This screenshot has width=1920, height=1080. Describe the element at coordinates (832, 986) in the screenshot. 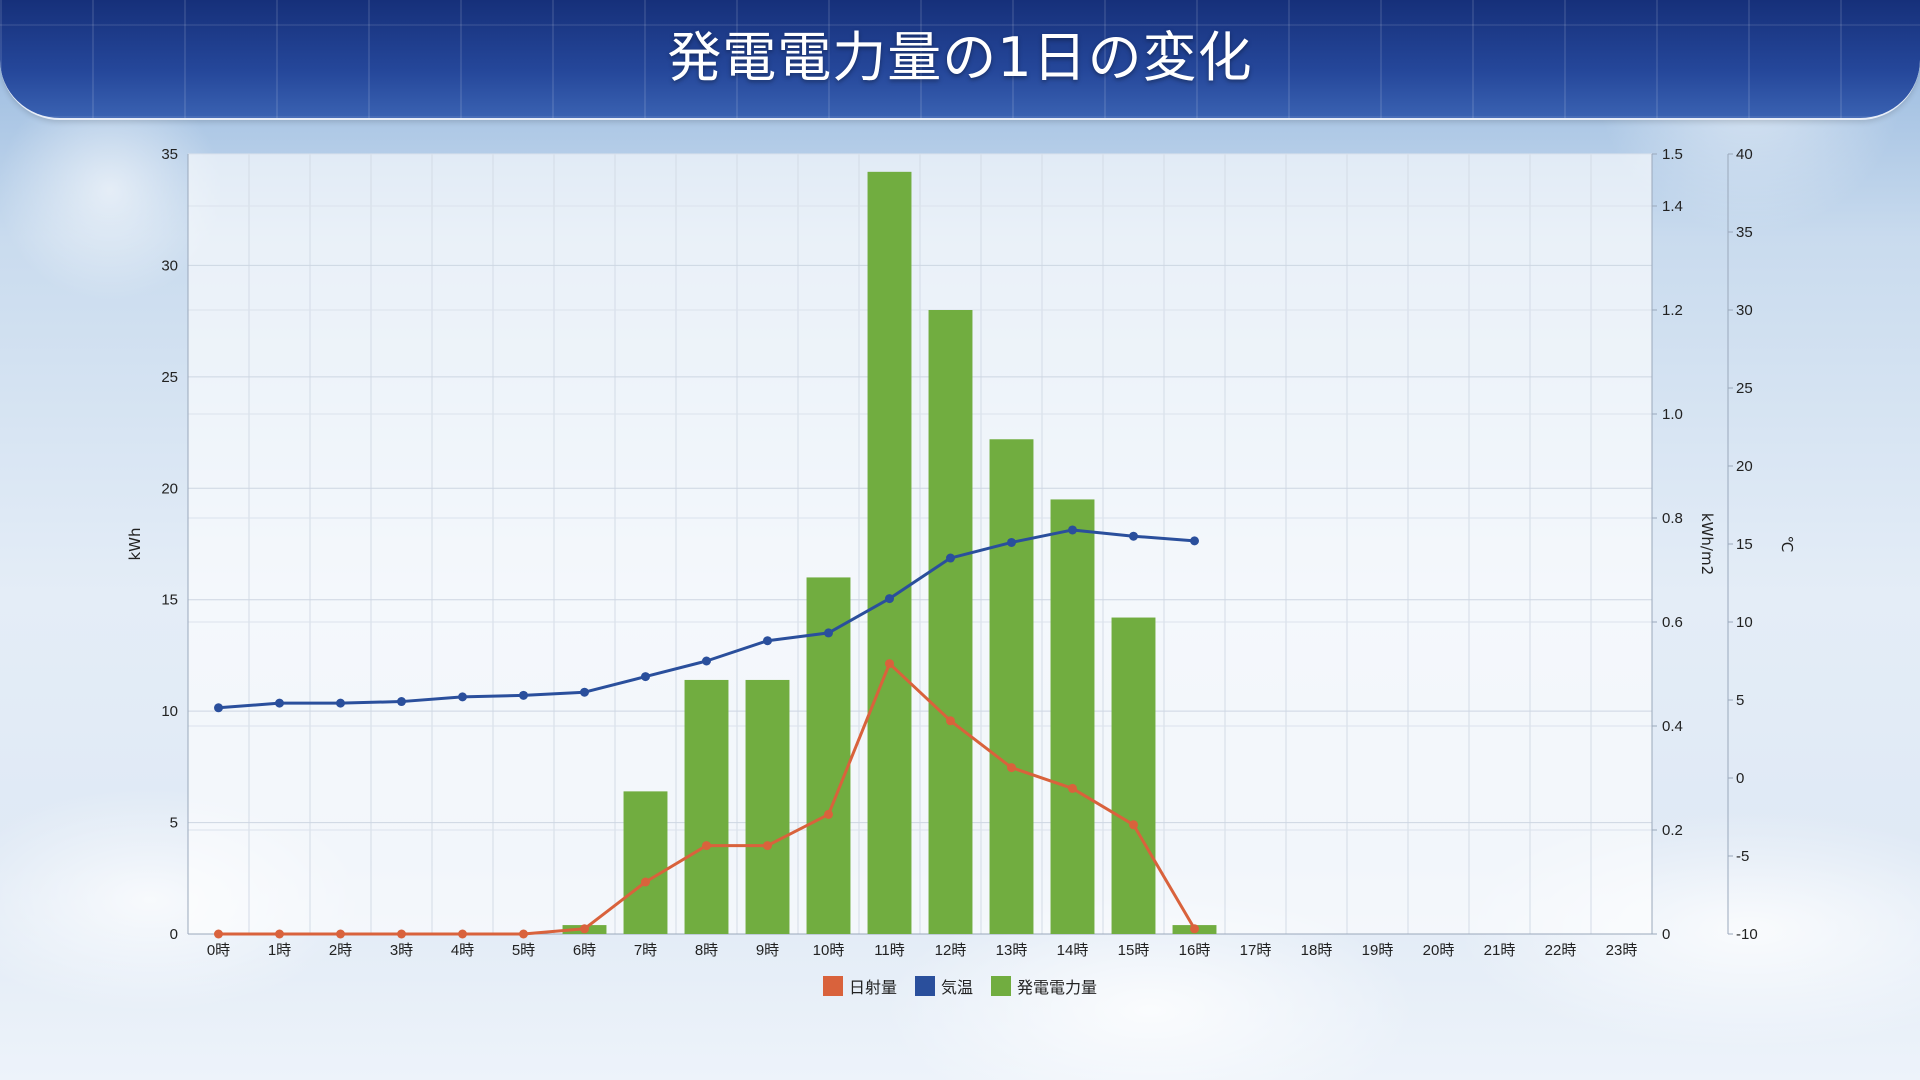

I see `legend-swatch-irradiance` at that location.